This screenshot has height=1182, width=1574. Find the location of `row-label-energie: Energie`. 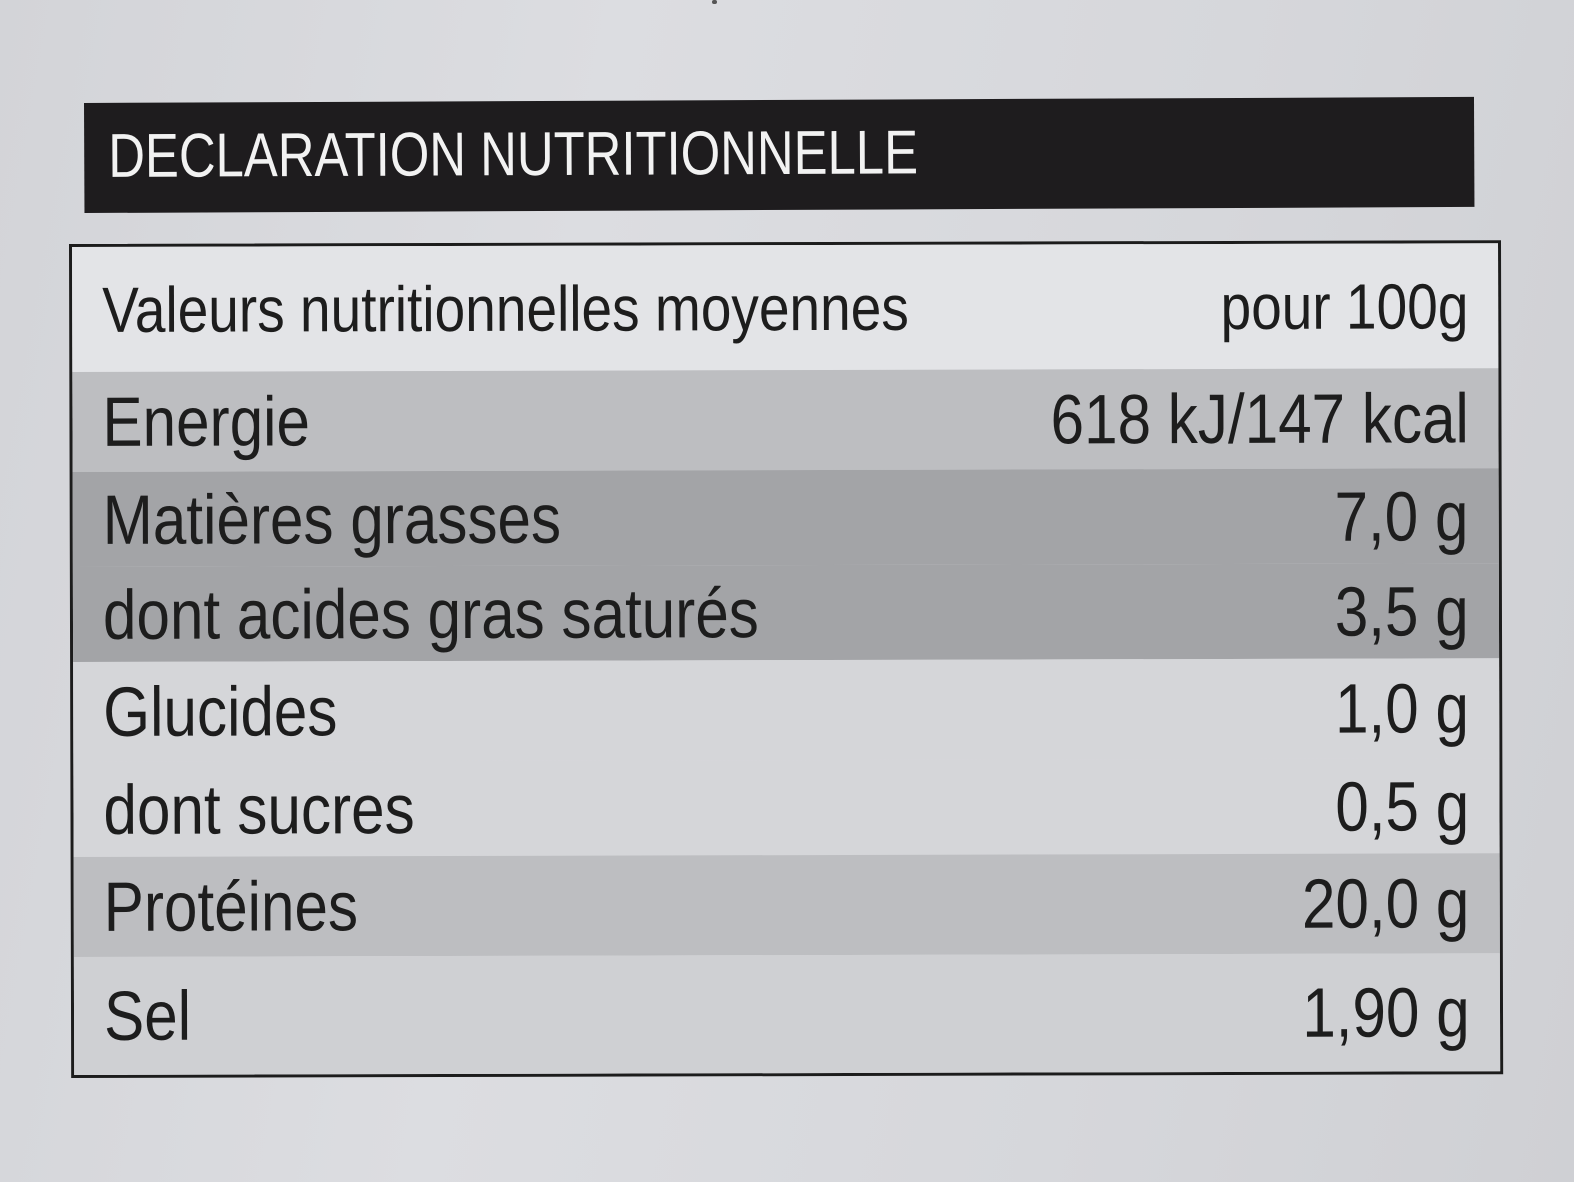

row-label-energie: Energie is located at coordinates (206, 421).